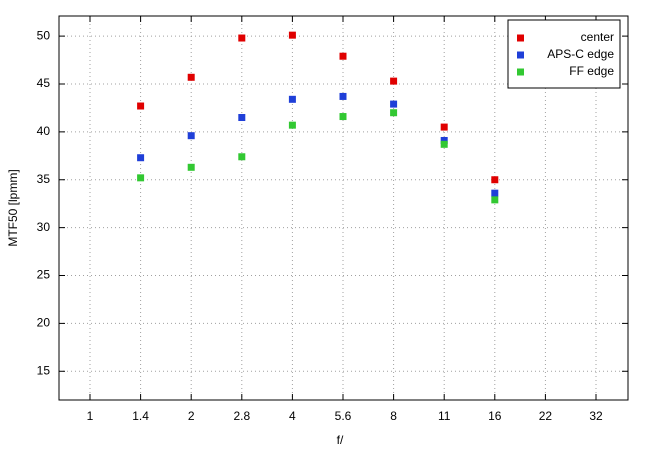  I want to click on y-tick-label: 40, so click(44, 131).